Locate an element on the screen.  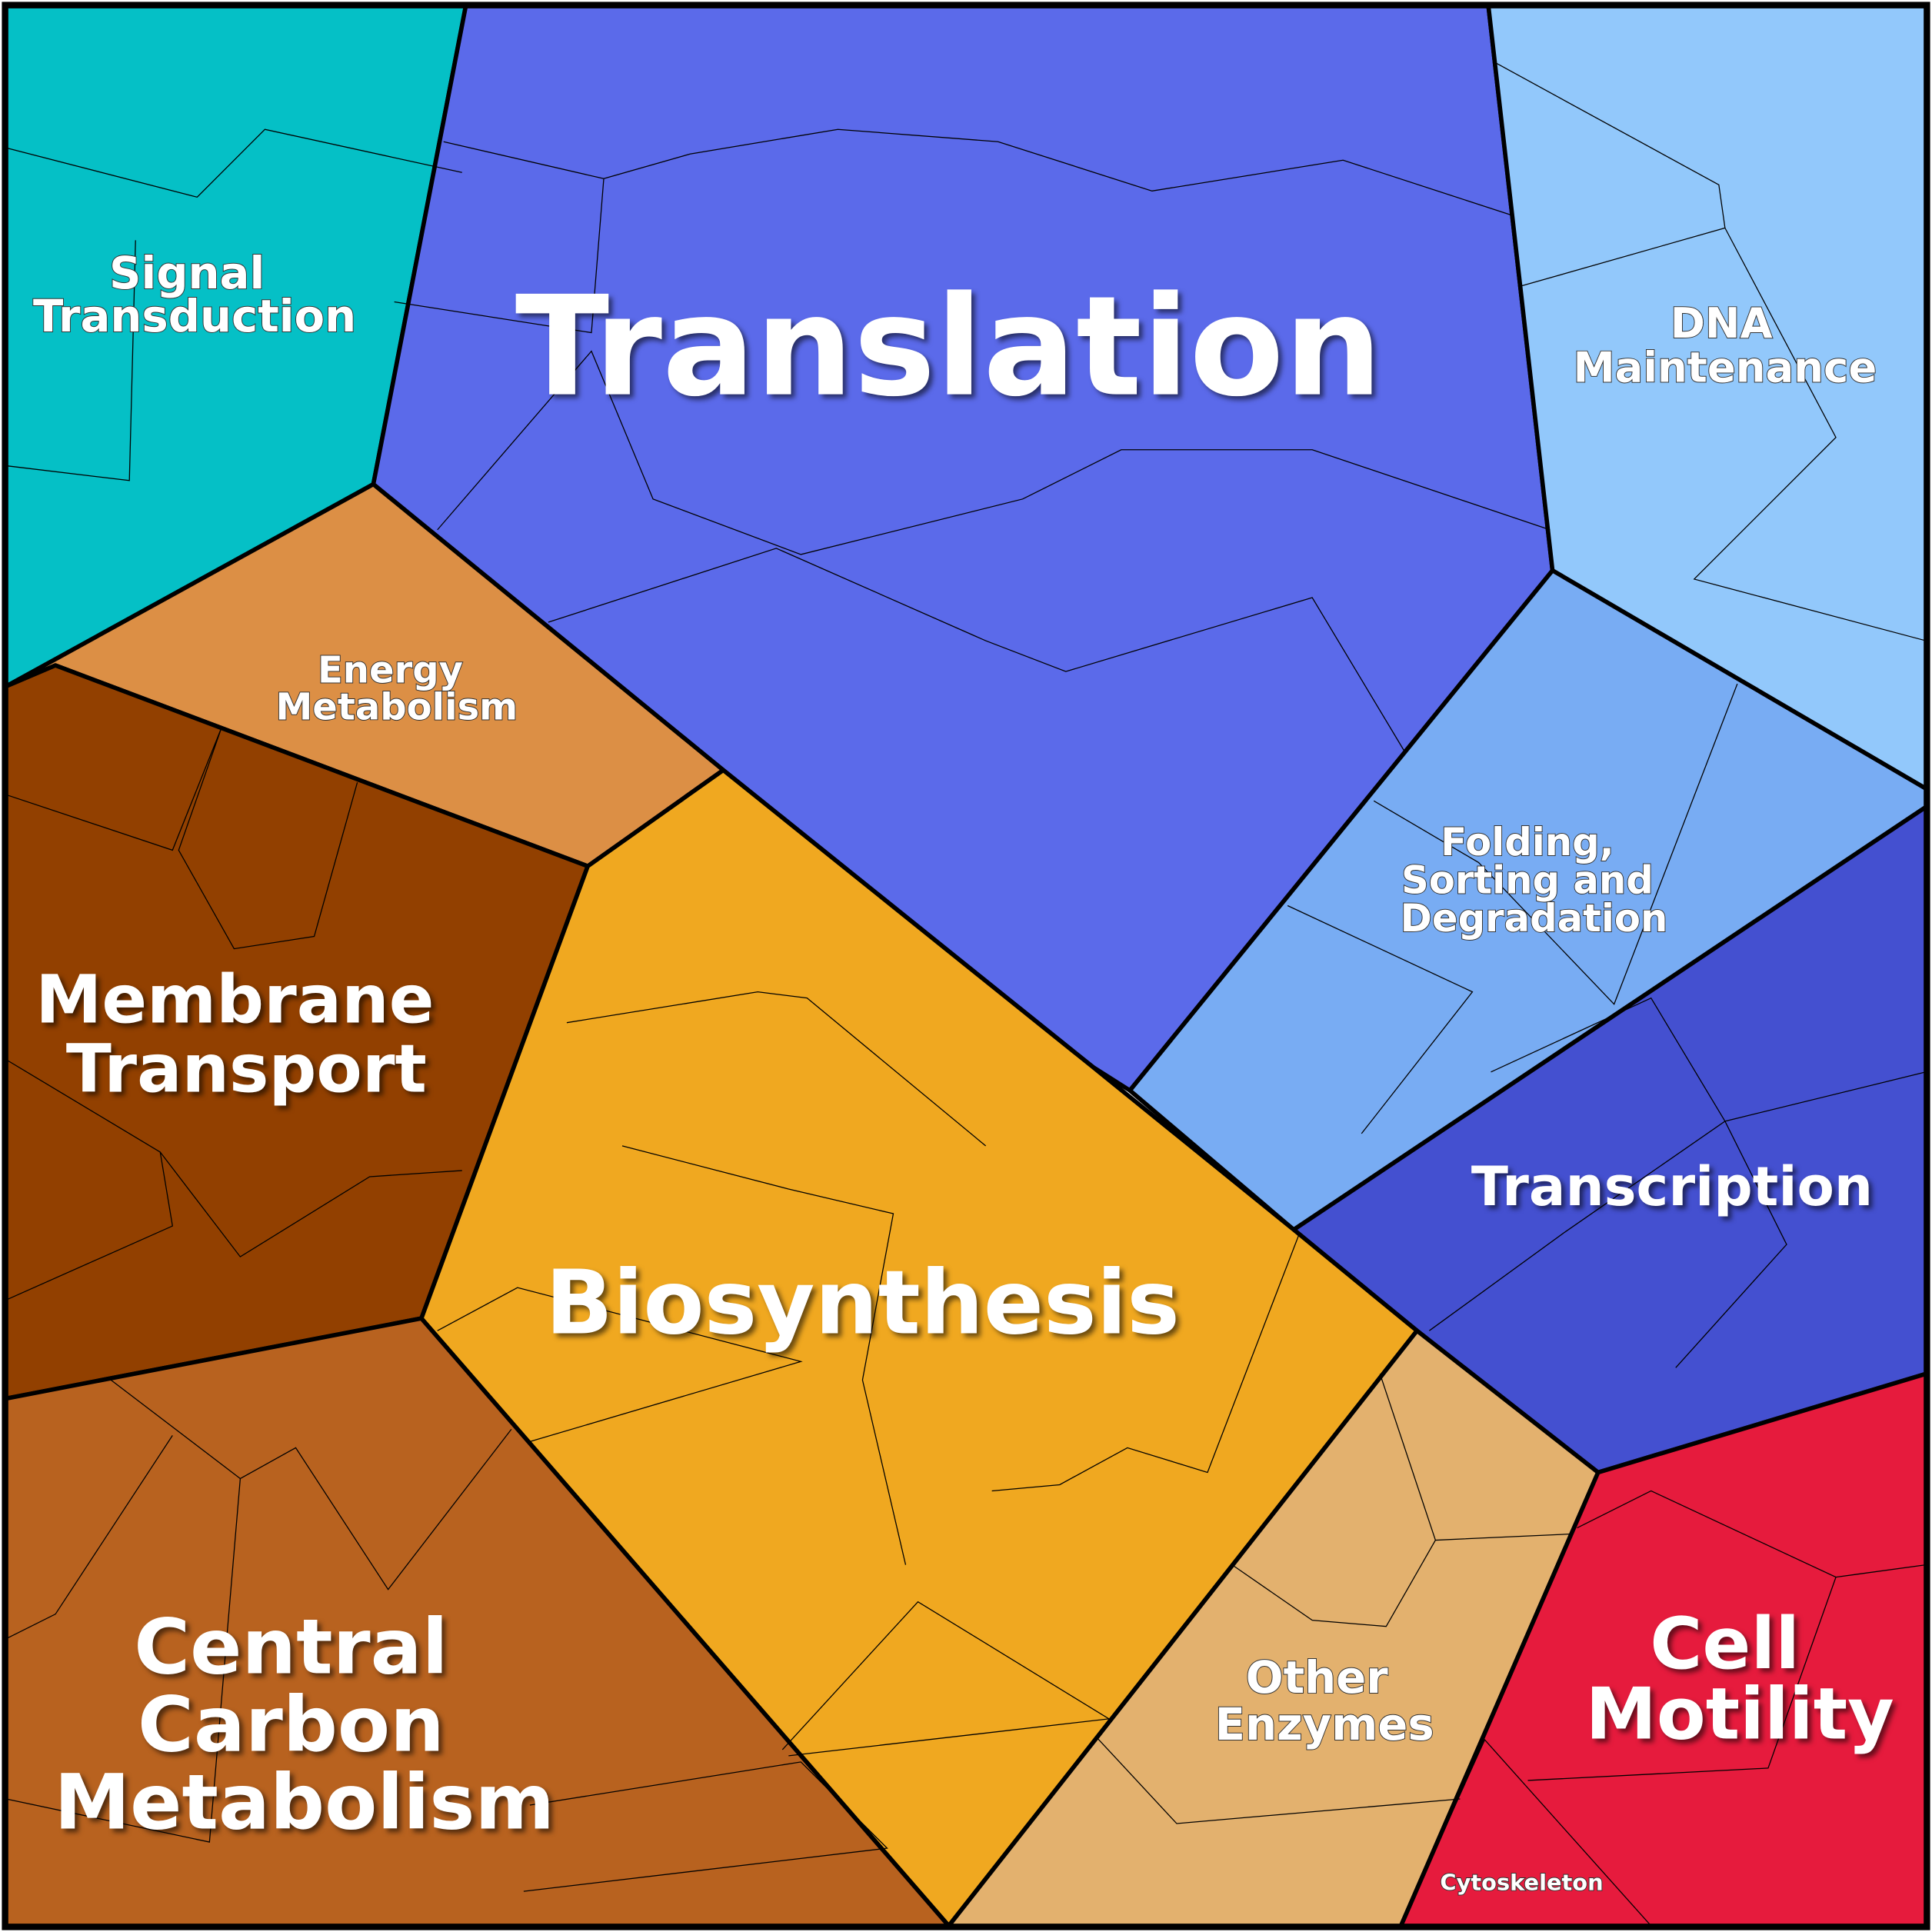
region-label: Other Enzymes is located at coordinates (1324, 1700).